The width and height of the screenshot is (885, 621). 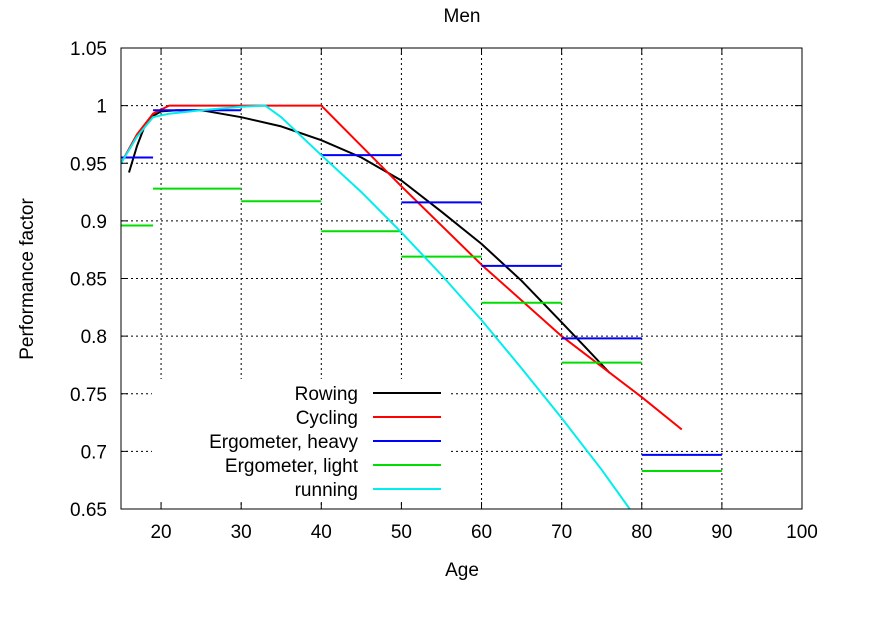 I want to click on y-tick-label: 0.7, so click(x=94, y=452).